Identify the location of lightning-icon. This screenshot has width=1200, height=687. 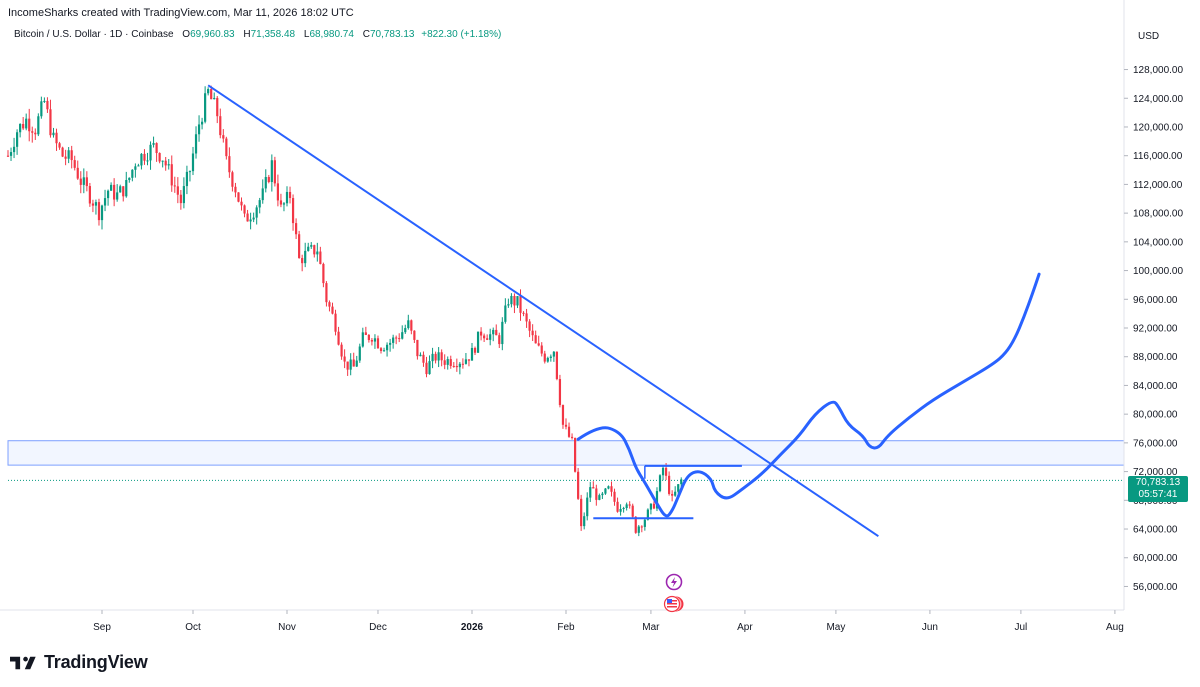
(674, 582).